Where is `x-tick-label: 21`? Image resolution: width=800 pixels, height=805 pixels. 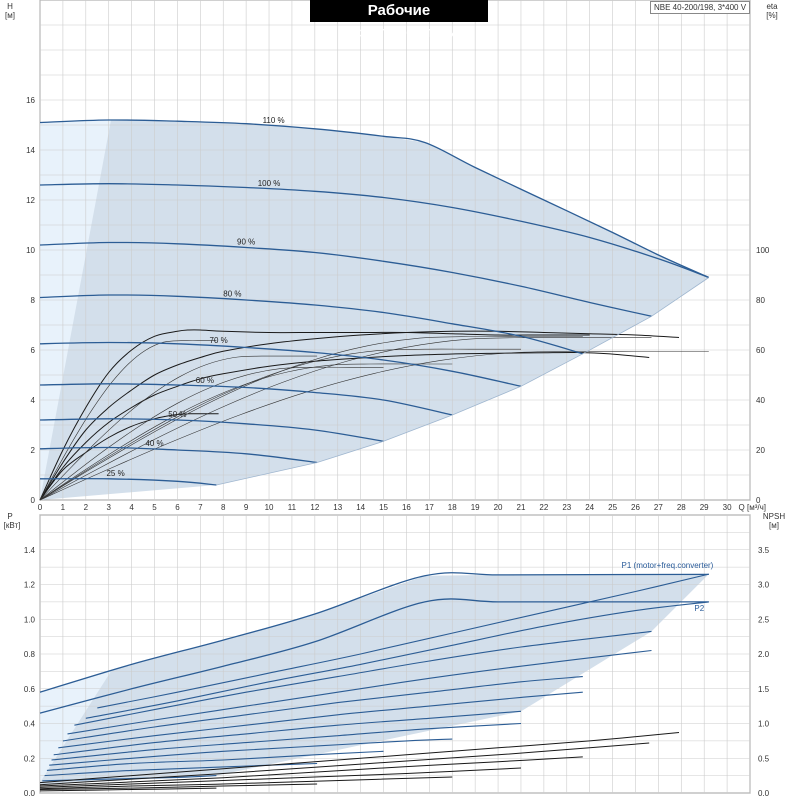 x-tick-label: 21 is located at coordinates (521, 507).